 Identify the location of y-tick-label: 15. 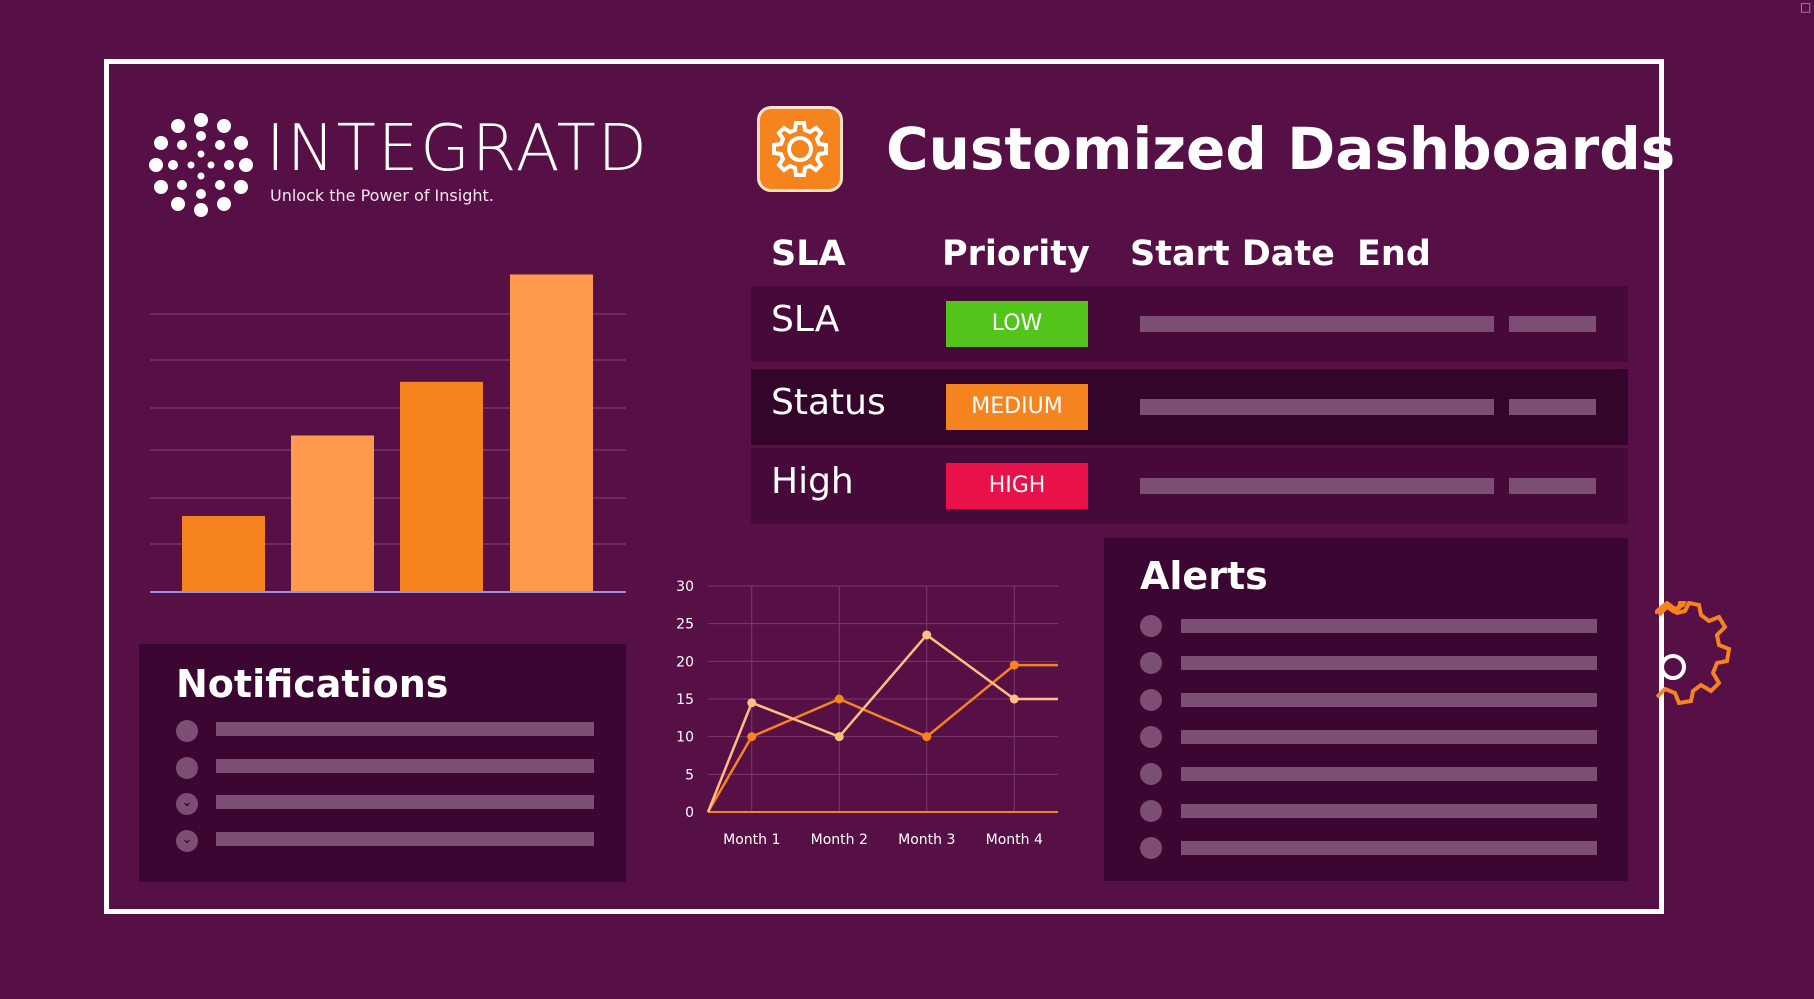
(685, 700).